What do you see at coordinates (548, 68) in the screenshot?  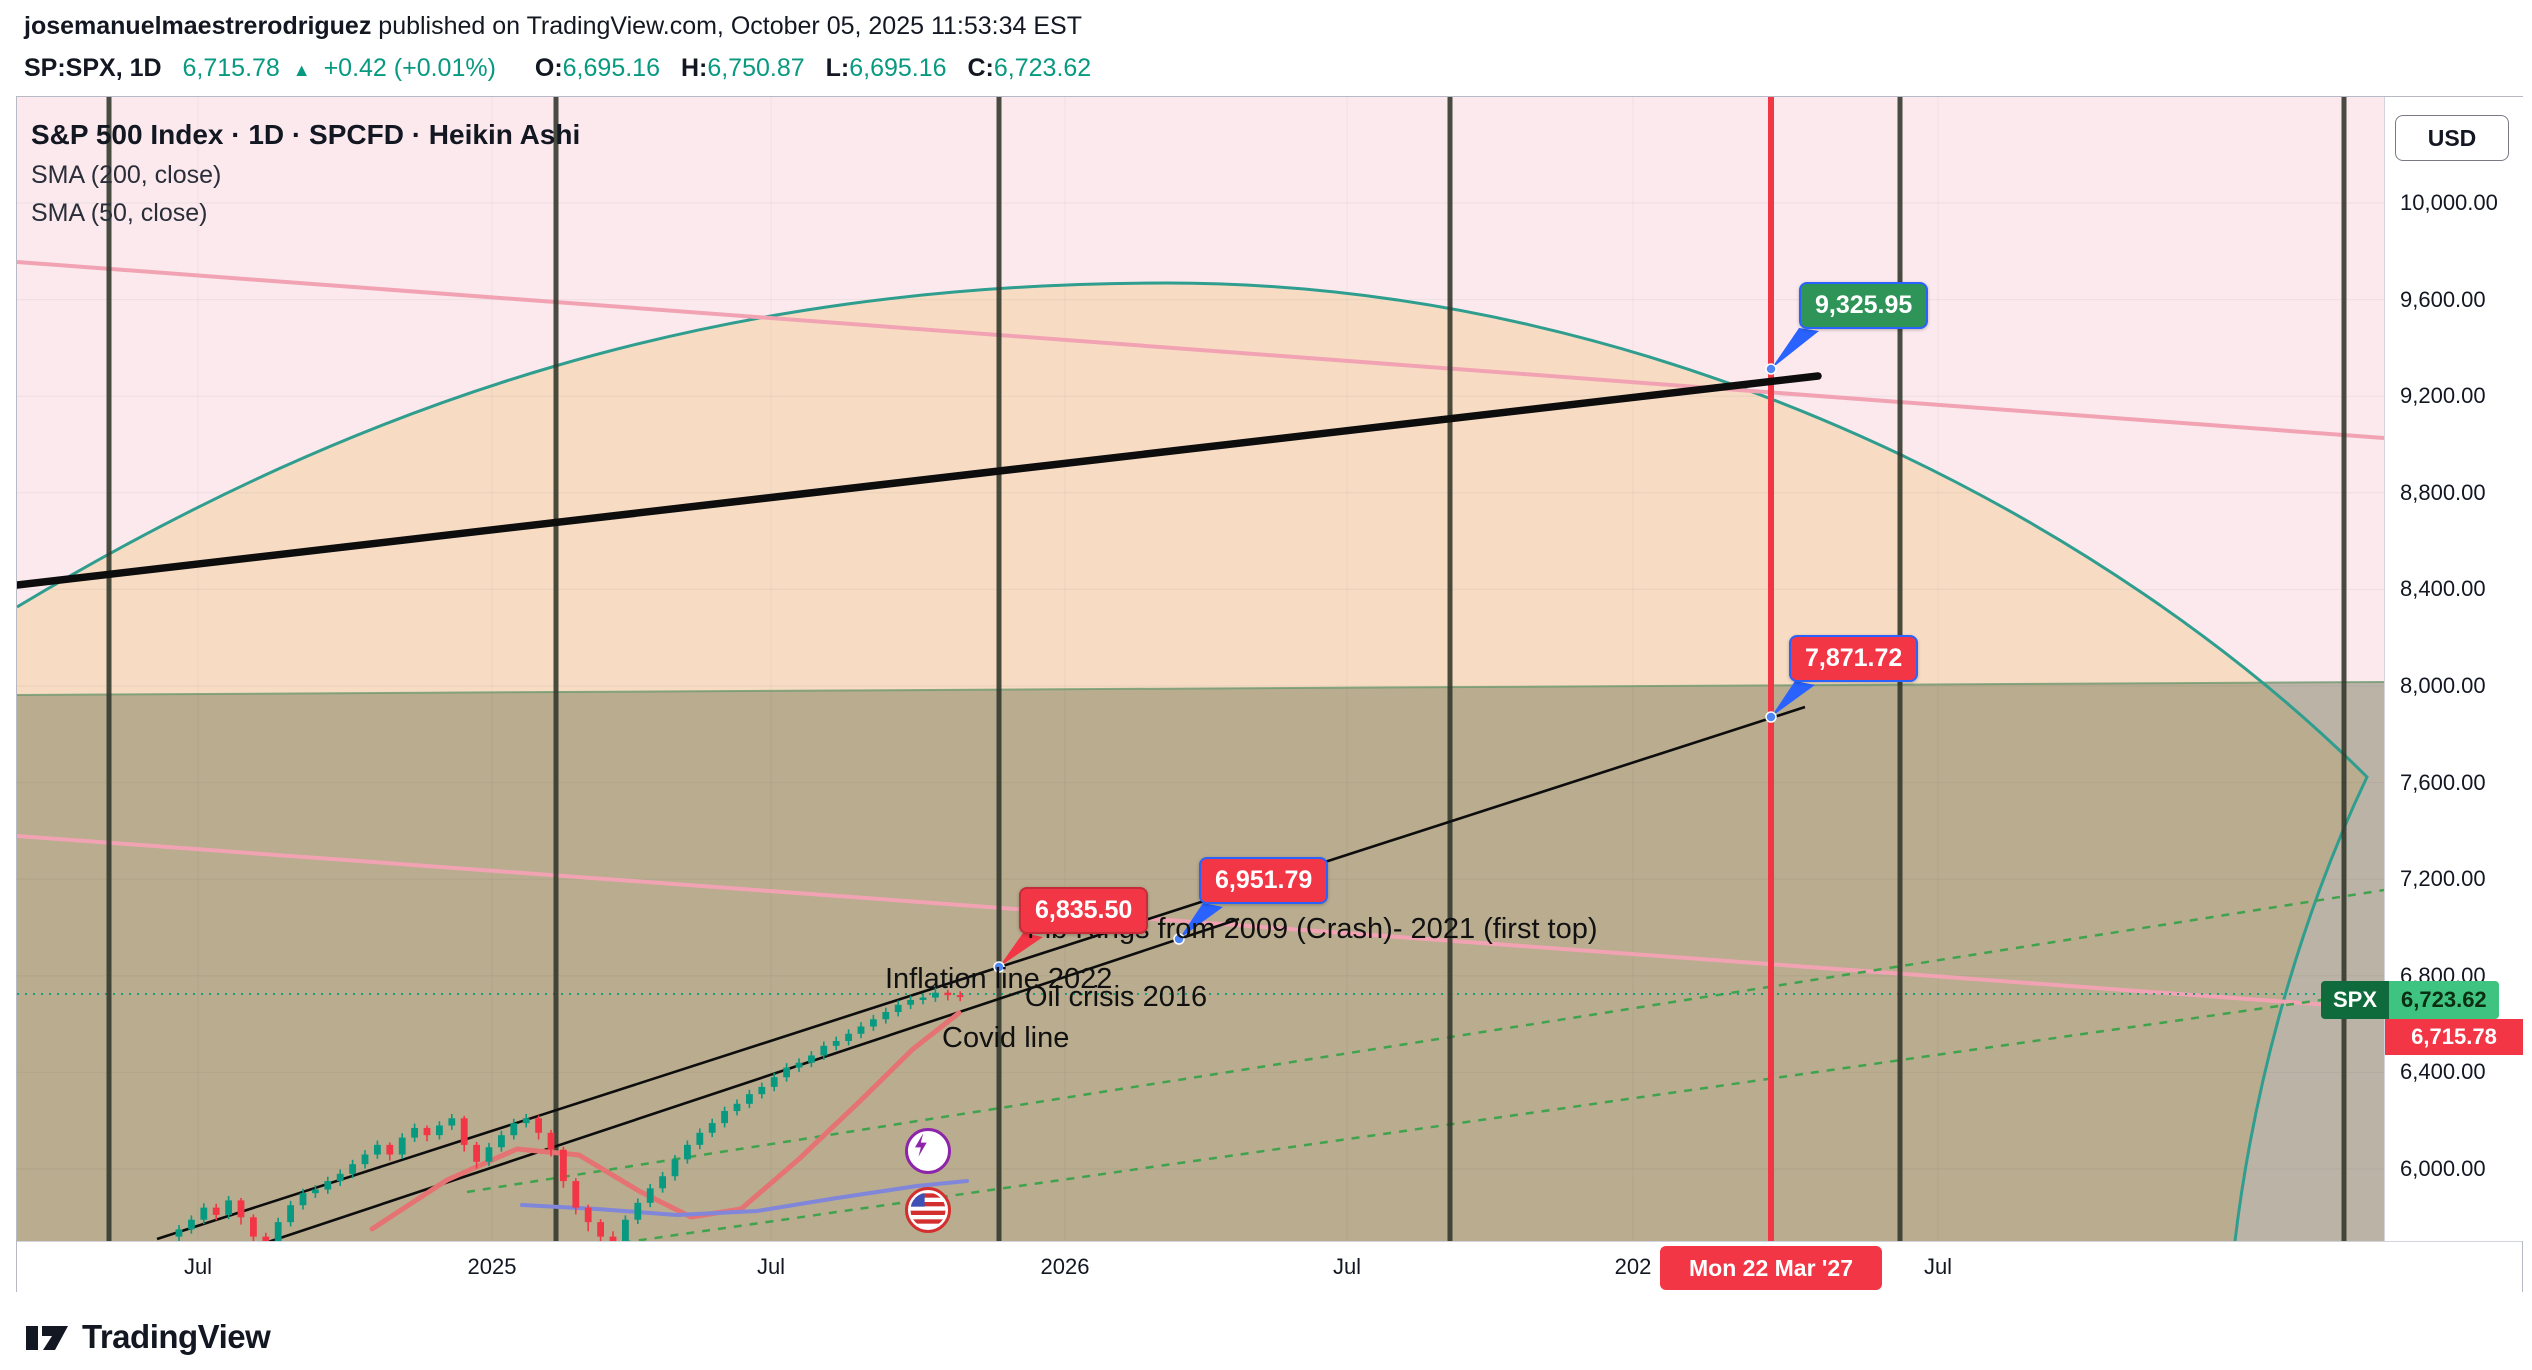 I see `open-label: O:` at bounding box center [548, 68].